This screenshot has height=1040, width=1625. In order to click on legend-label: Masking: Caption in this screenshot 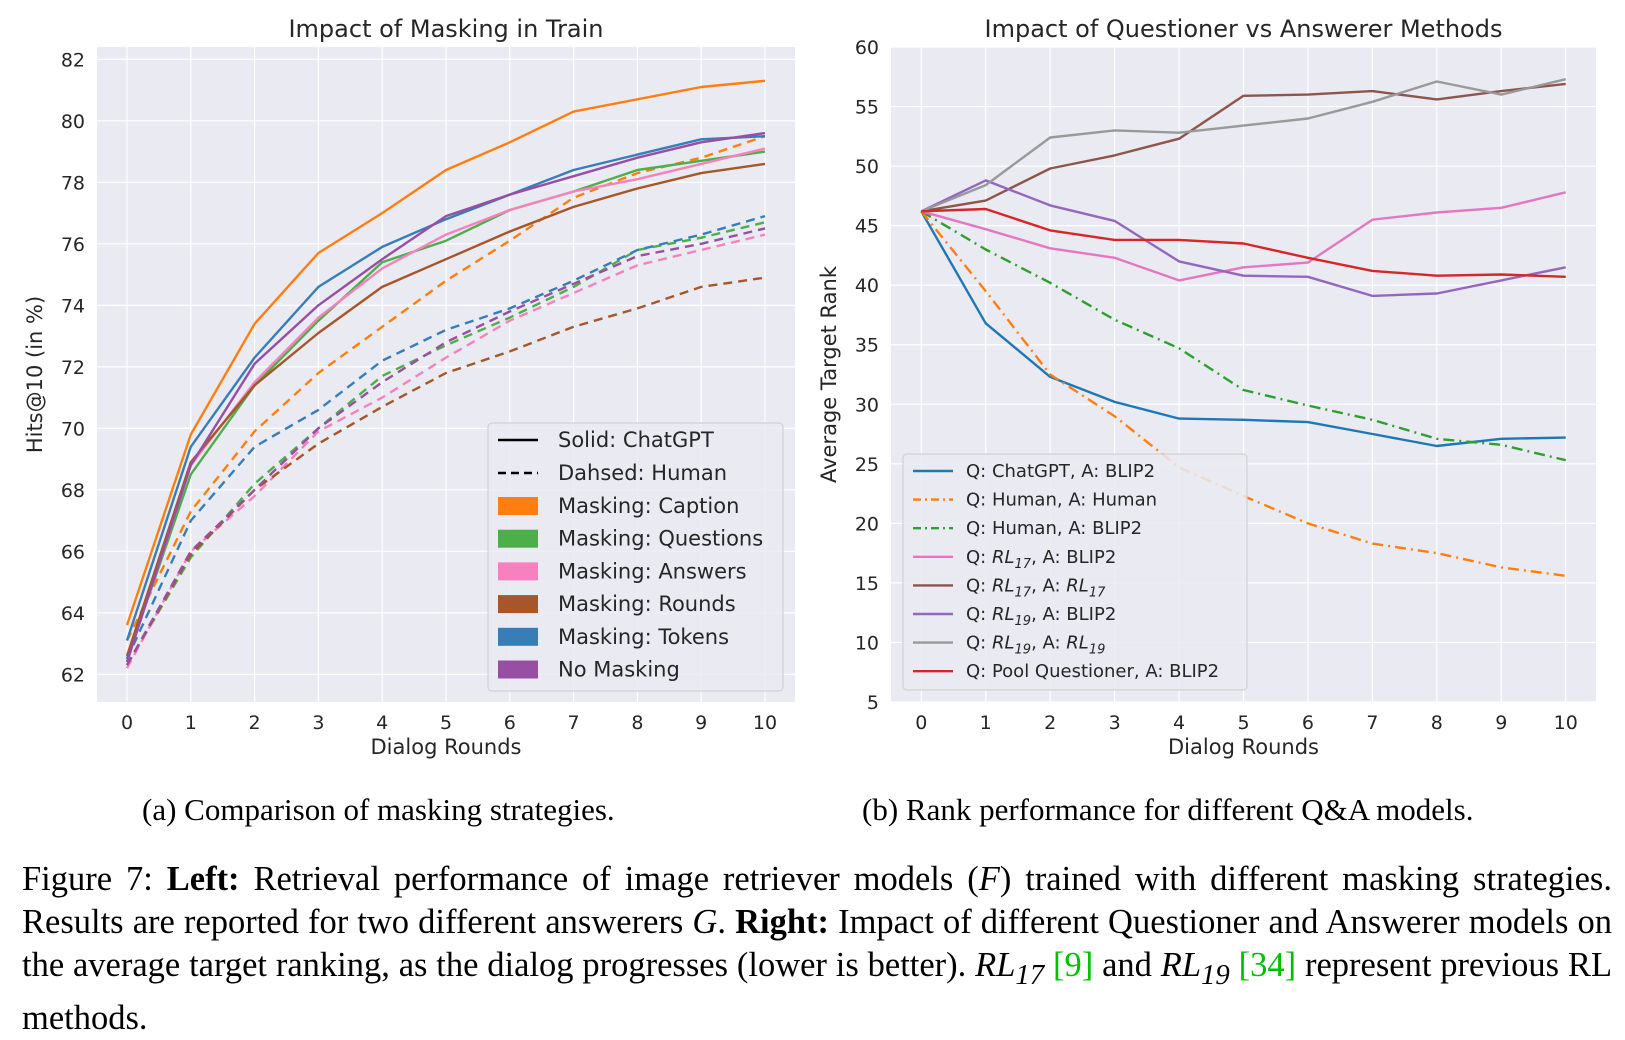, I will do `click(648, 506)`.